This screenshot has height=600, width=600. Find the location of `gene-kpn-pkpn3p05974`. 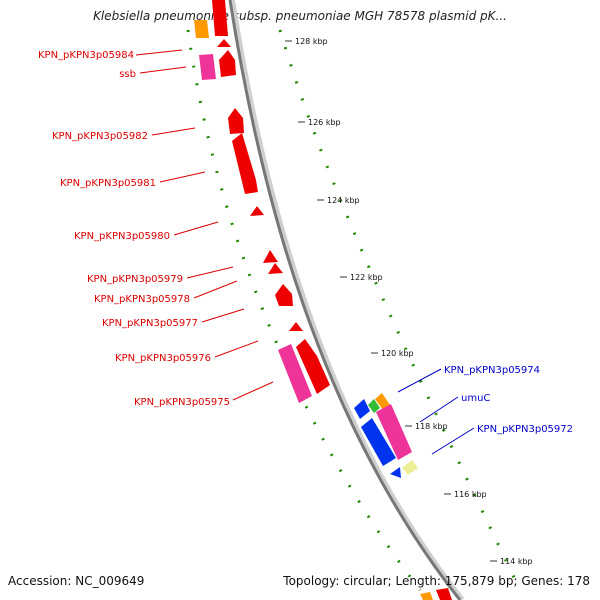

gene-kpn-pkpn3p05974 is located at coordinates (362, 409).